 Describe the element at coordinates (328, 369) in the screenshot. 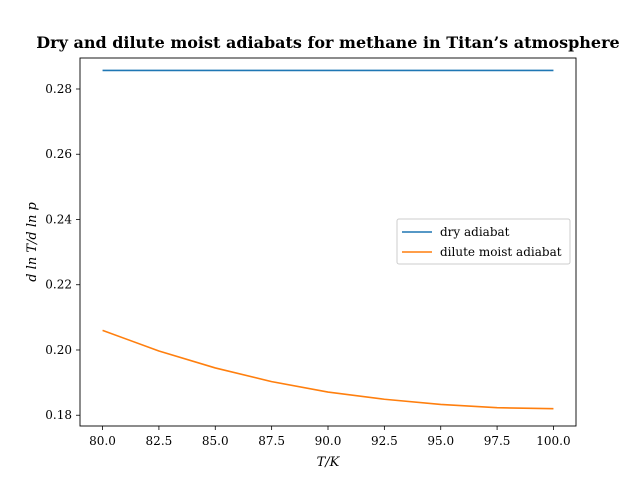

I see `series-line-dilute-moist-adiabat` at that location.